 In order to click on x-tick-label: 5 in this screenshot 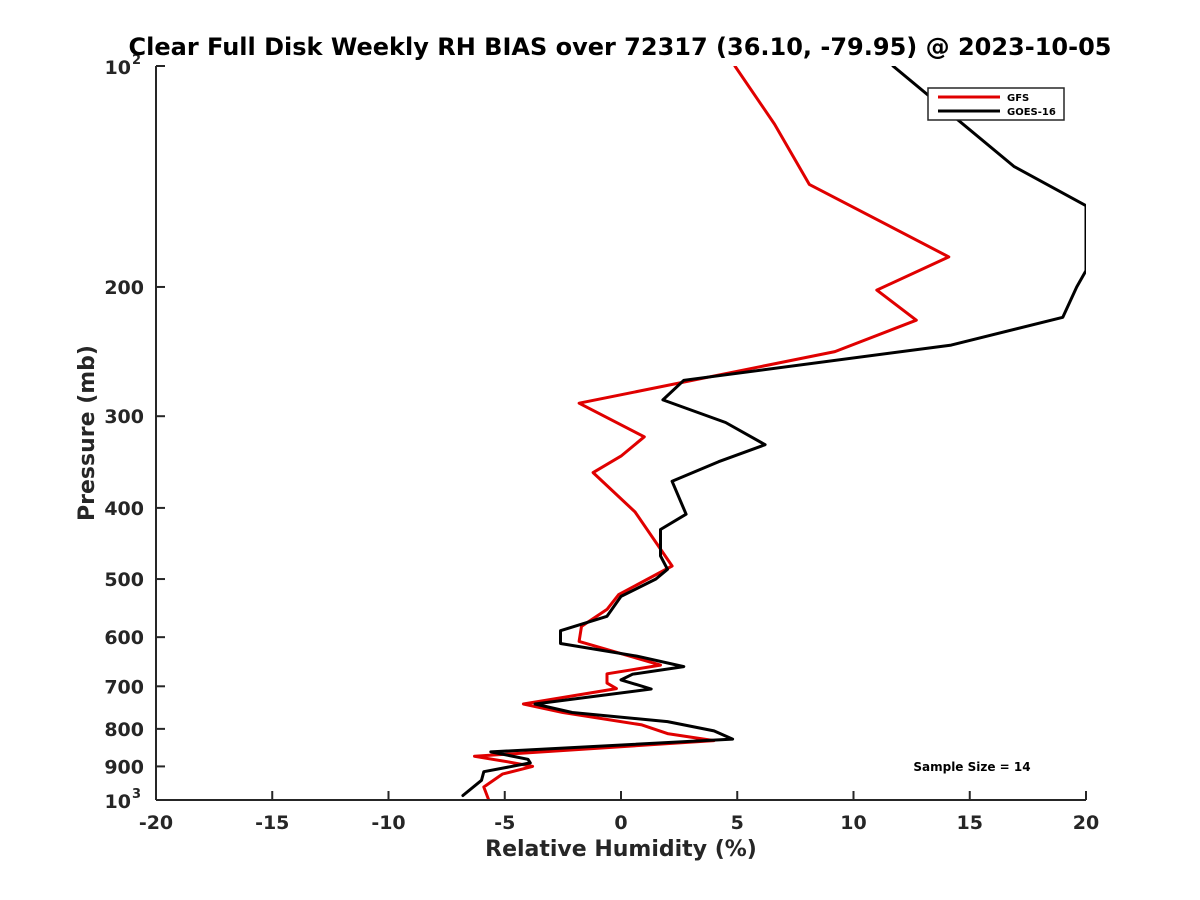, I will do `click(737, 823)`.